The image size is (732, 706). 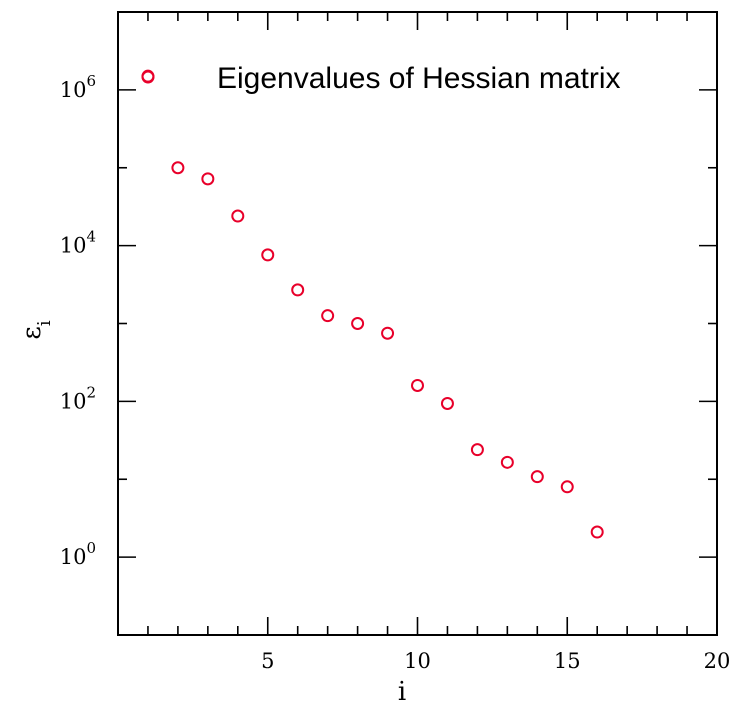 I want to click on y-tick-label: 10², so click(x=78, y=398).